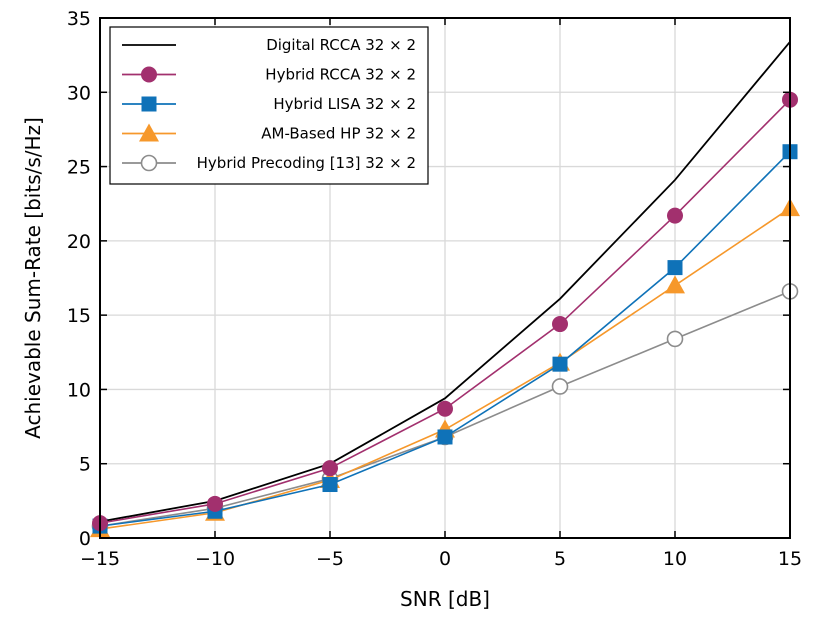  Describe the element at coordinates (340, 75) in the screenshot. I see `legend-label: Hybrid RCCA 32 × 2` at that location.